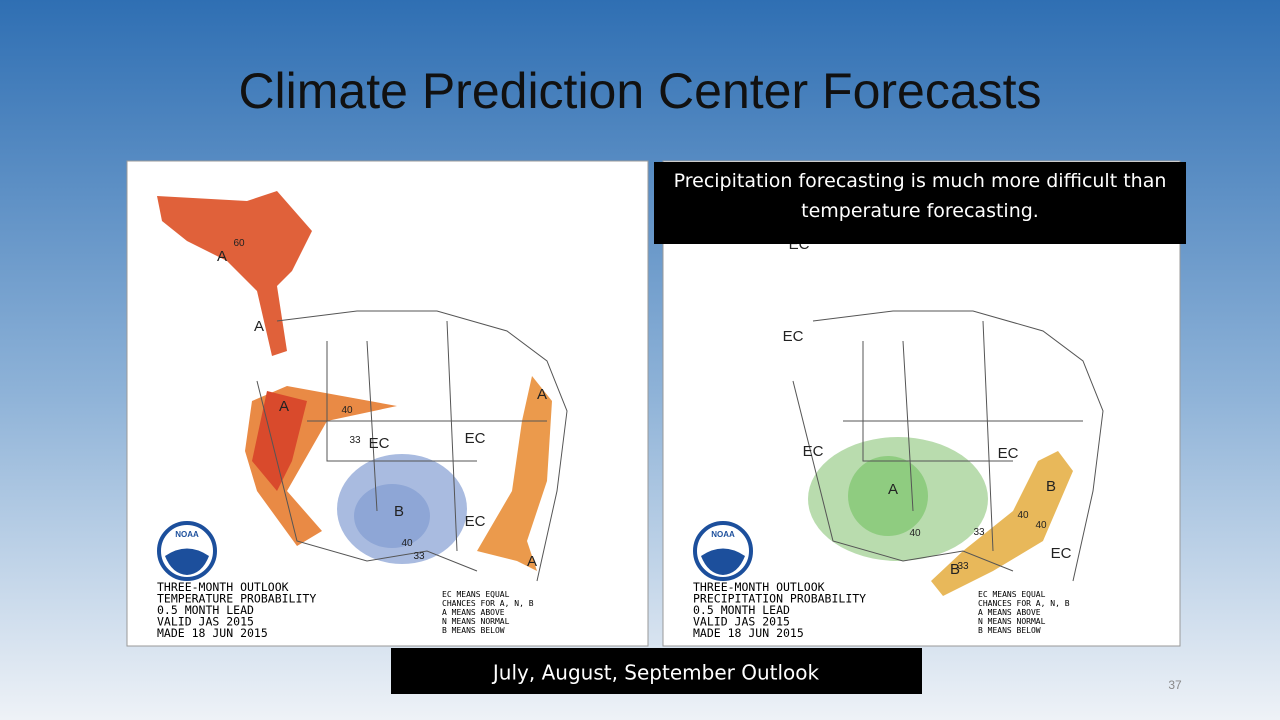 Image resolution: width=1280 pixels, height=720 pixels. Describe the element at coordinates (236, 599) in the screenshot. I see `outlook-info: TEMPERATURE PROBABILITY` at that location.